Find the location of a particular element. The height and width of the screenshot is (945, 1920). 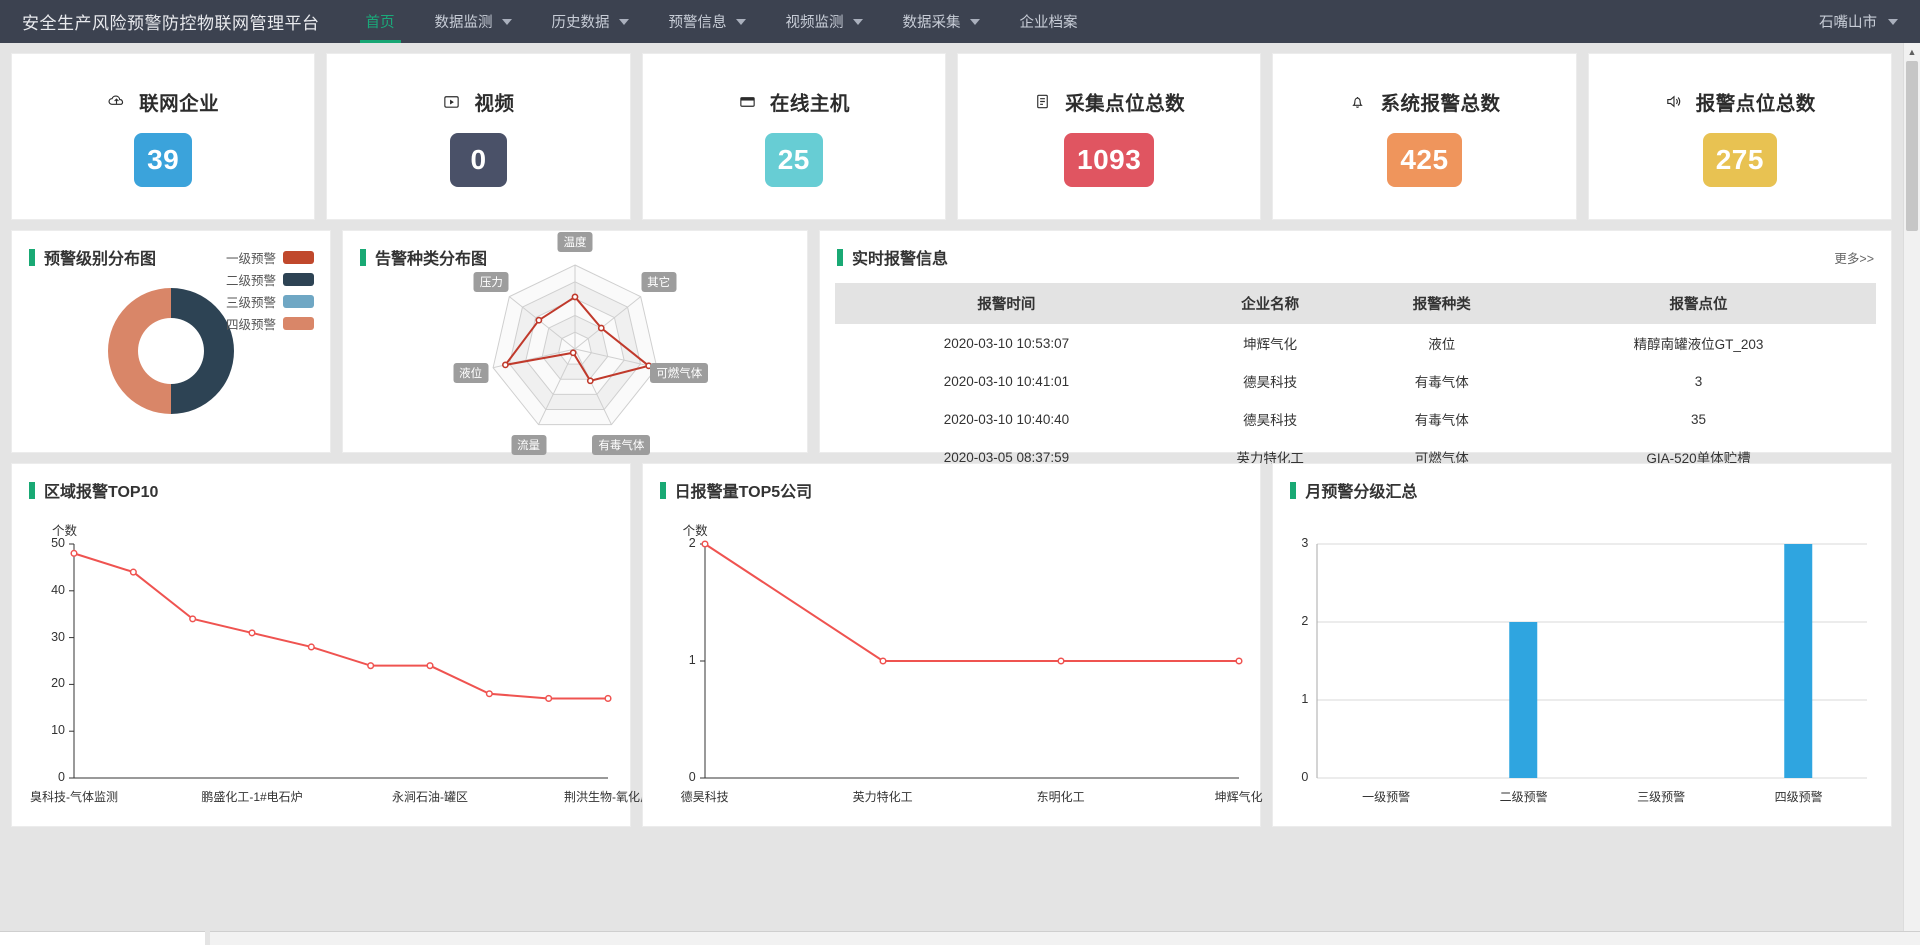

nav-item-4: 预警信息 is located at coordinates (707, 21).